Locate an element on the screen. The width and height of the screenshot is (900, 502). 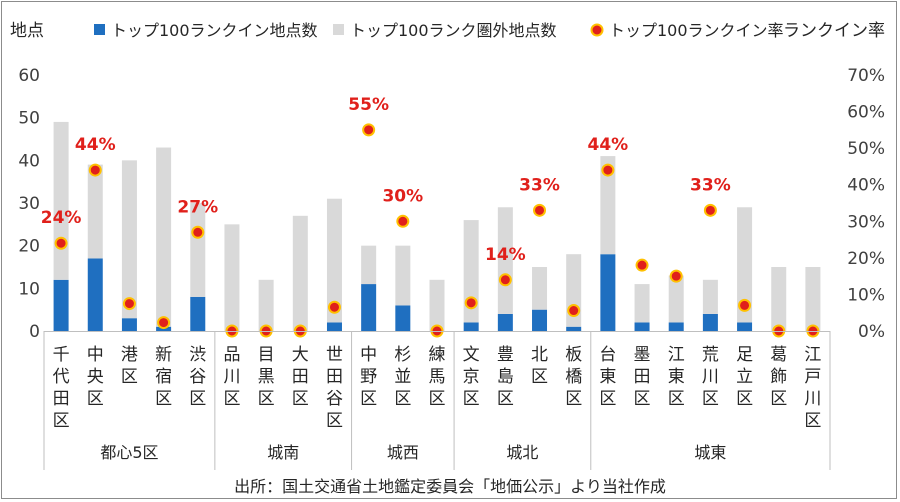
ward-label: 足立区 is located at coordinates (744, 377).